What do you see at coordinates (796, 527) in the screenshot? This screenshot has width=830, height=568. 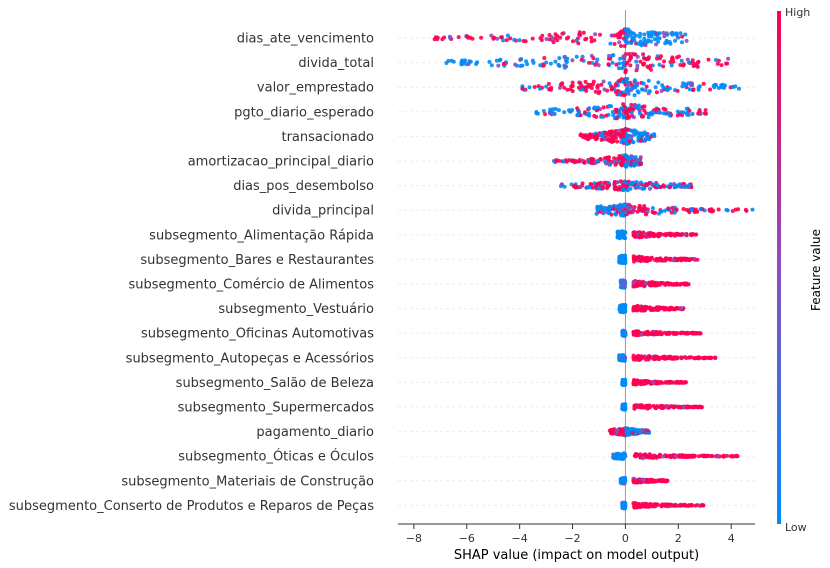 I see `colorbar-low-label: Low` at bounding box center [796, 527].